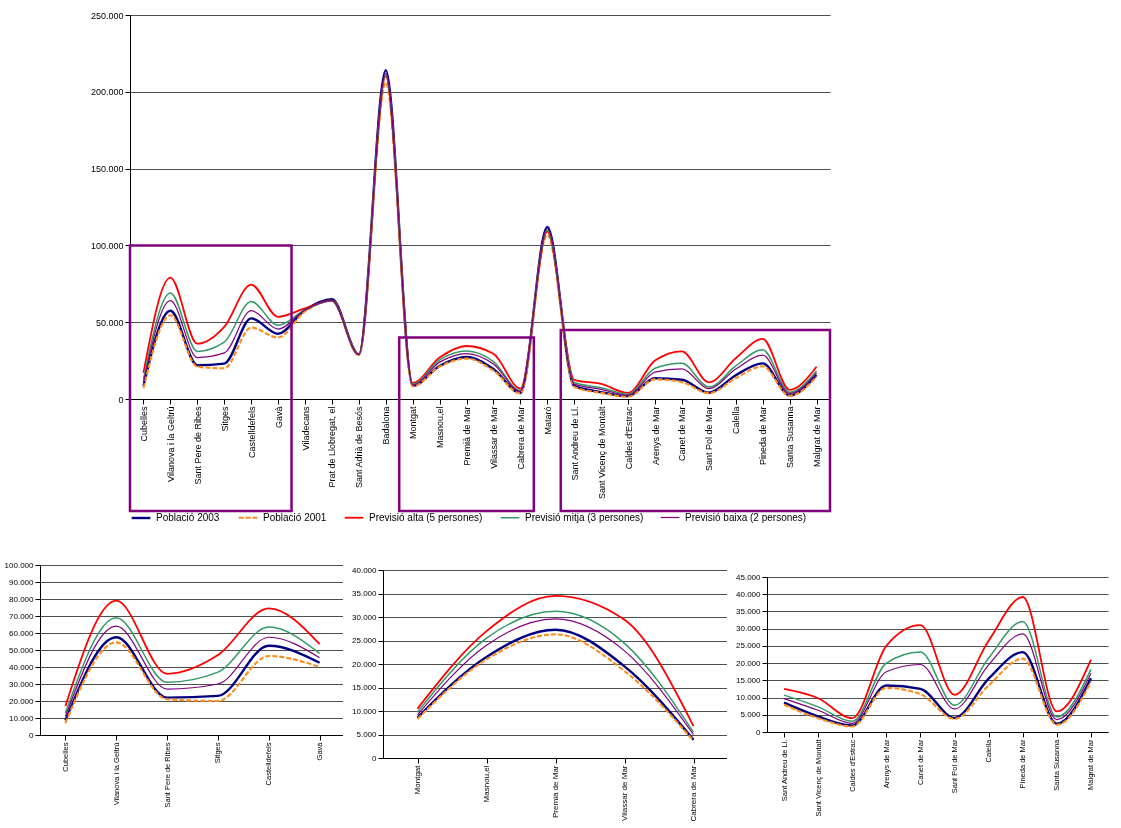 Image resolution: width=1121 pixels, height=828 pixels. What do you see at coordinates (22, 599) in the screenshot?
I see `y-tick-label: 80.000` at bounding box center [22, 599].